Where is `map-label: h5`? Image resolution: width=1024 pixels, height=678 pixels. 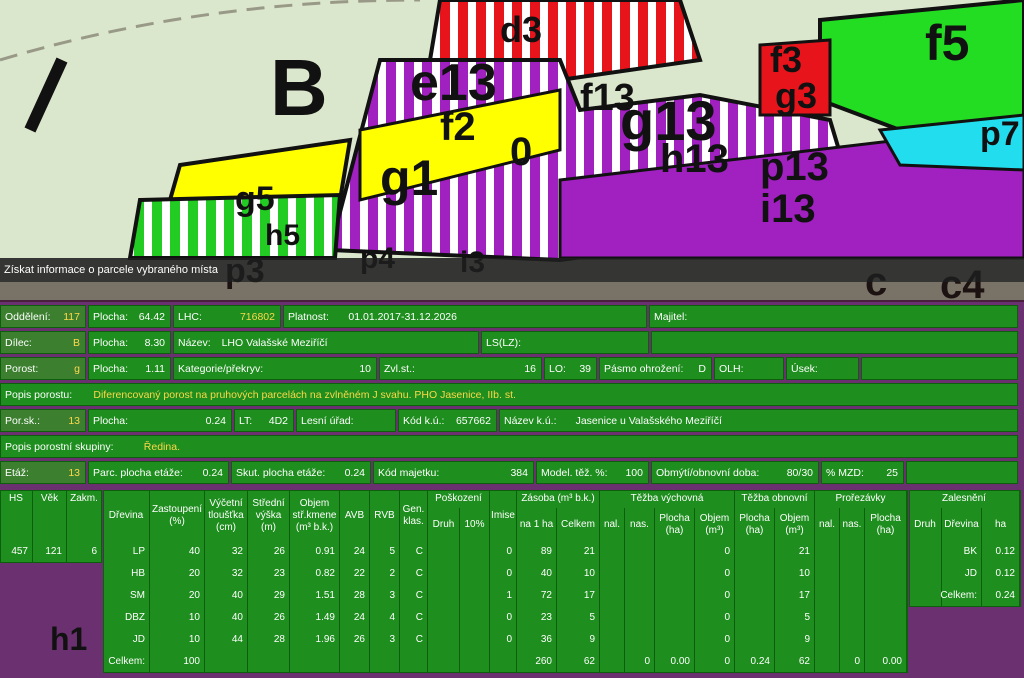
map-label: h5 is located at coordinates (282, 235).